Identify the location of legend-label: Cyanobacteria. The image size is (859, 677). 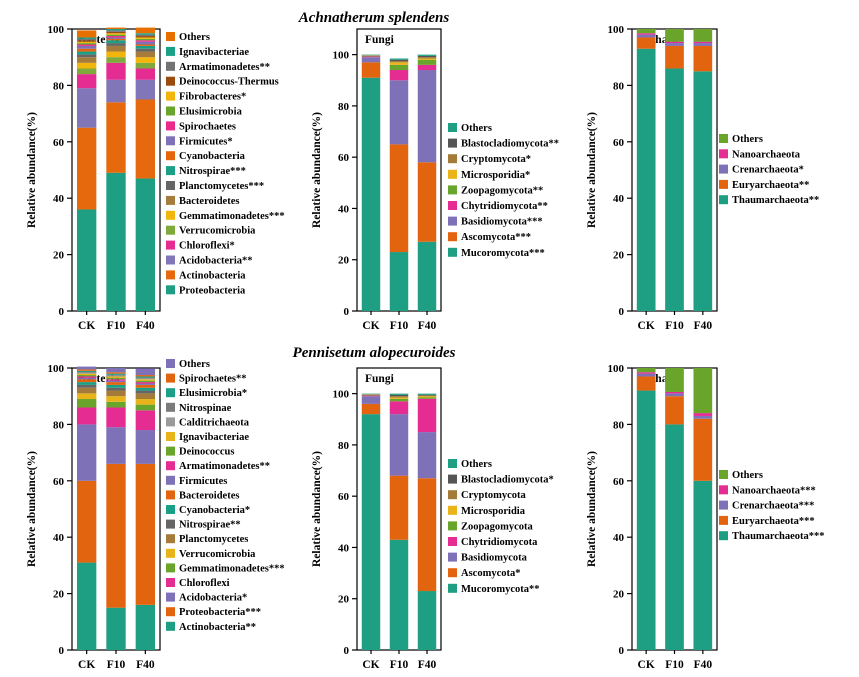
(212, 156).